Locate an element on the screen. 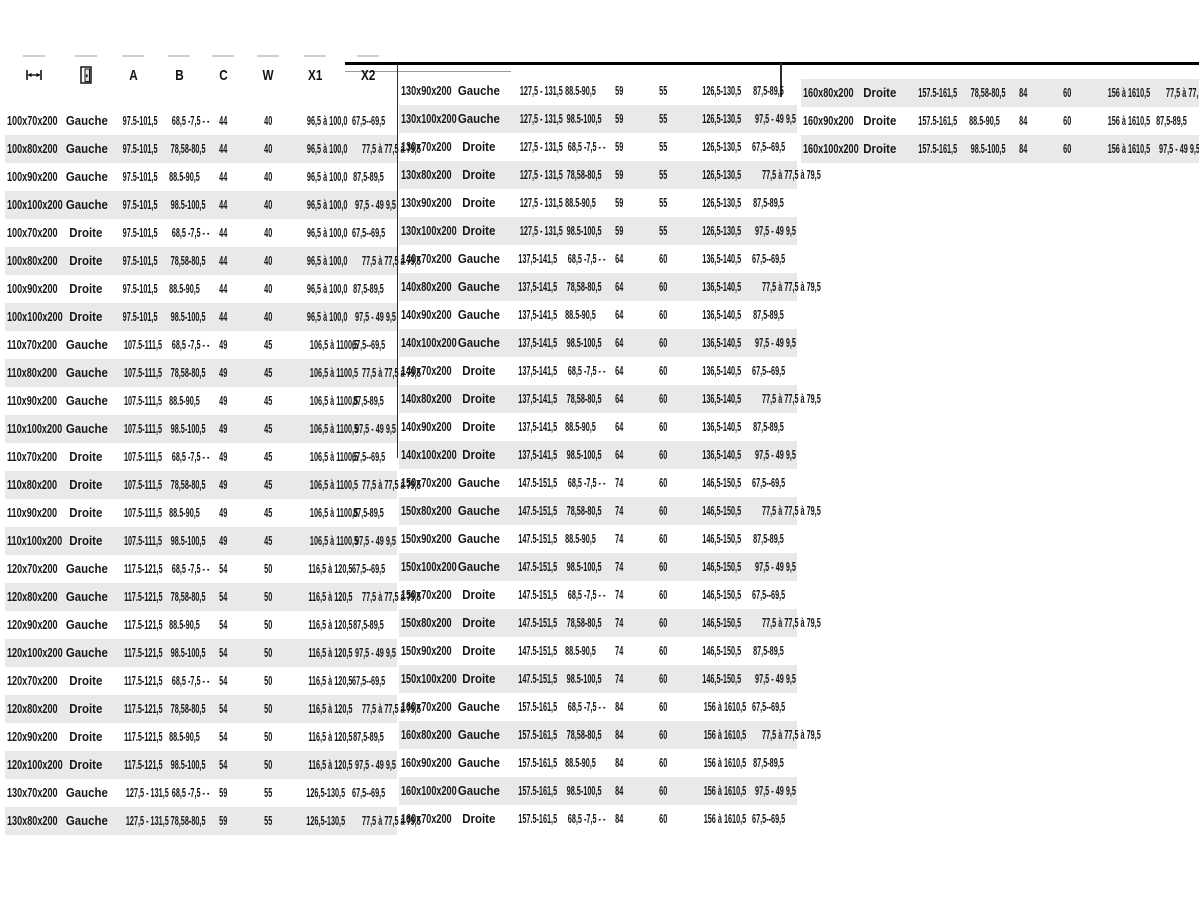 Image resolution: width=1199 pixels, height=899 pixels. cell-a: 137,5-141,5 is located at coordinates (538, 286).